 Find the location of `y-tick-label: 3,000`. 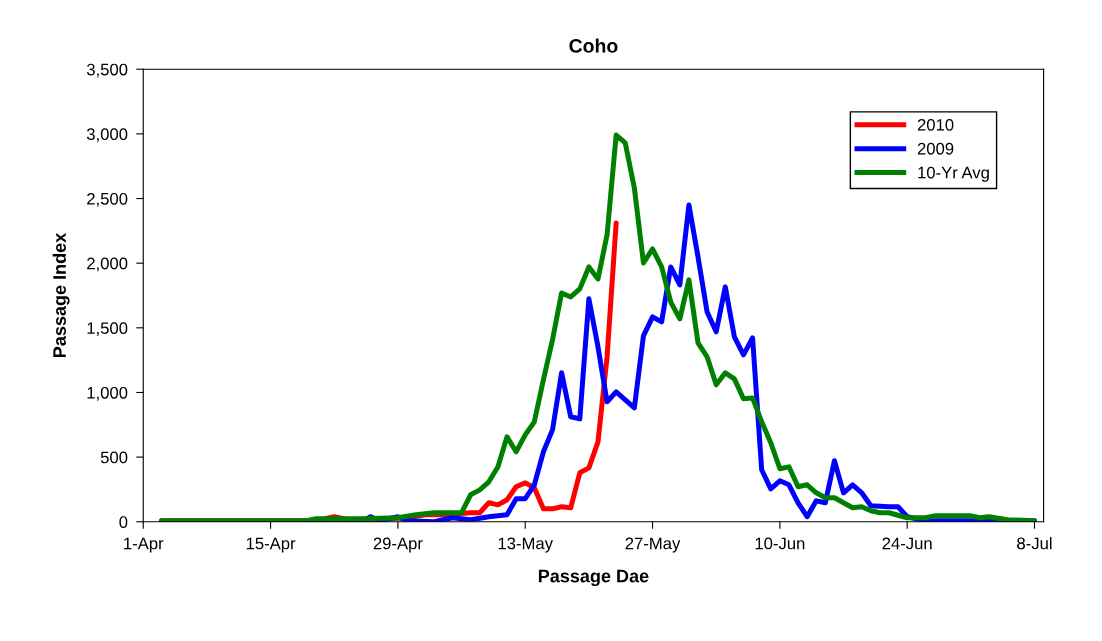

y-tick-label: 3,000 is located at coordinates (107, 135).